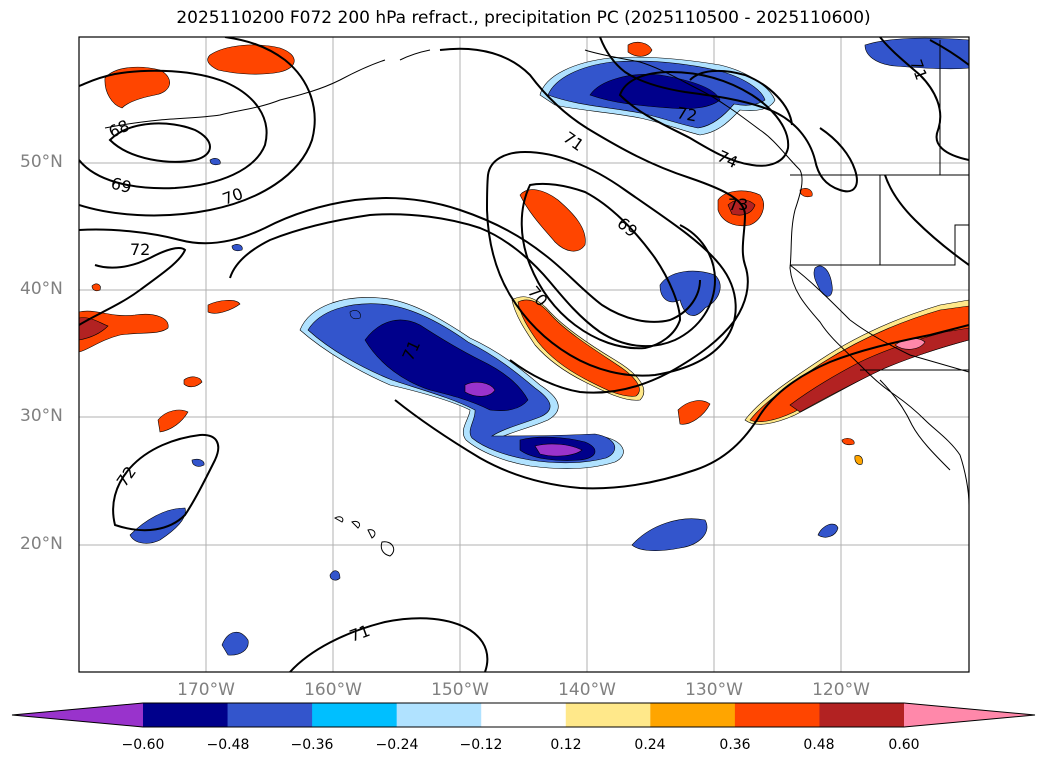  I want to click on lat-label-30n: 30°N, so click(41, 416).